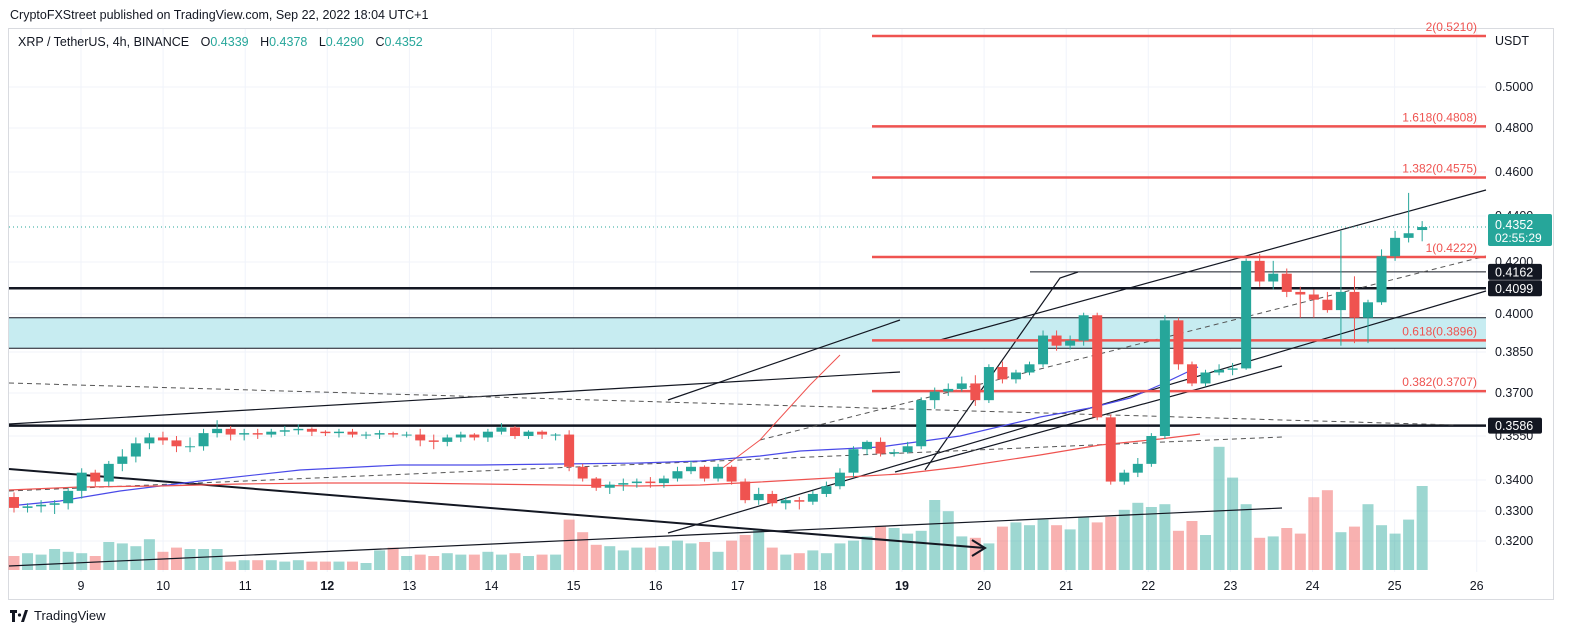  I want to click on price-tick: 0.4000, so click(1514, 314).